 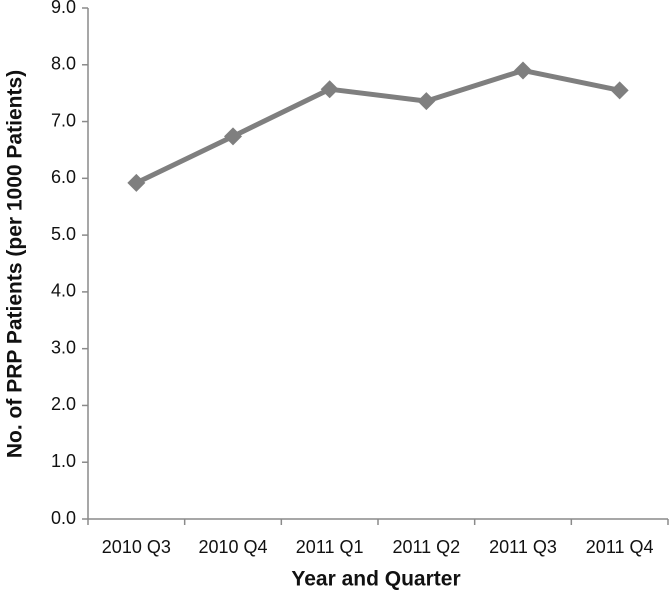 What do you see at coordinates (330, 547) in the screenshot?
I see `x-tick-label: 2011 Q1` at bounding box center [330, 547].